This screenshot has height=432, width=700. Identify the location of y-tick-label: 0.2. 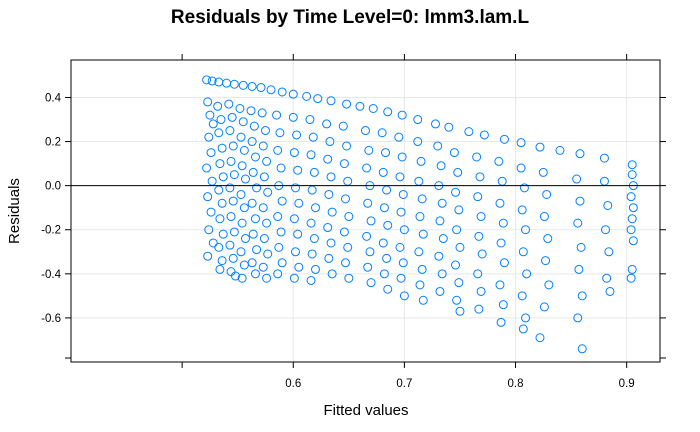
(53, 143).